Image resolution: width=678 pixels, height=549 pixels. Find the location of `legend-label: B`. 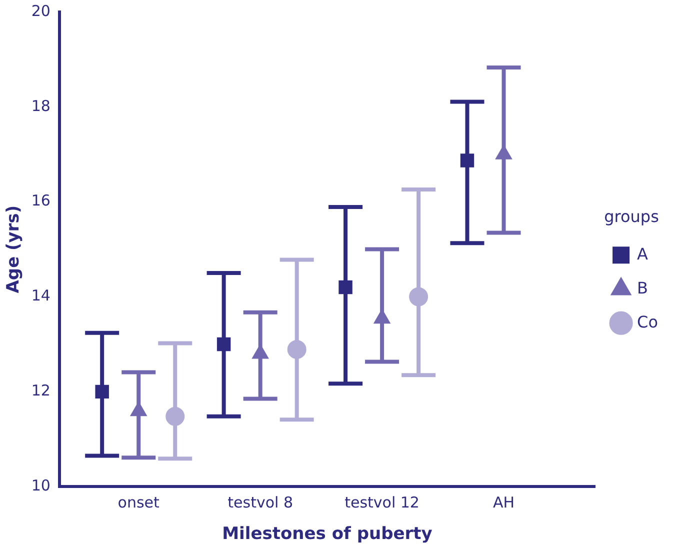

legend-label: B is located at coordinates (642, 288).